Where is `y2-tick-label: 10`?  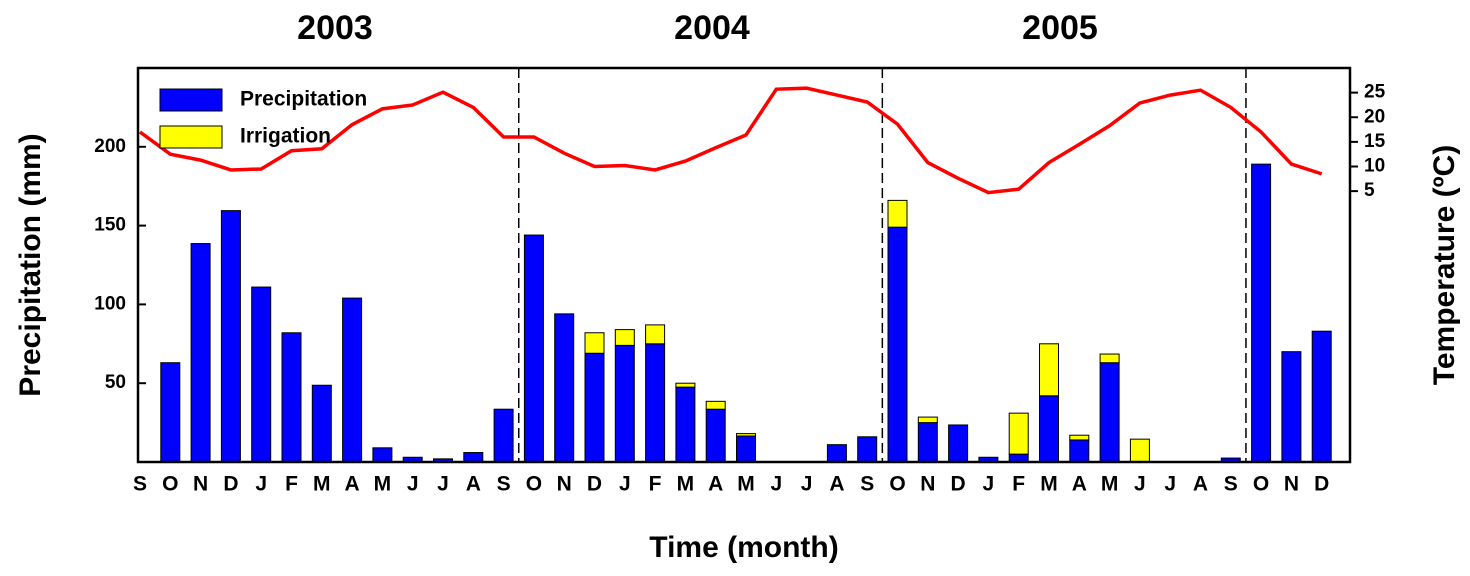
y2-tick-label: 10 is located at coordinates (1374, 166).